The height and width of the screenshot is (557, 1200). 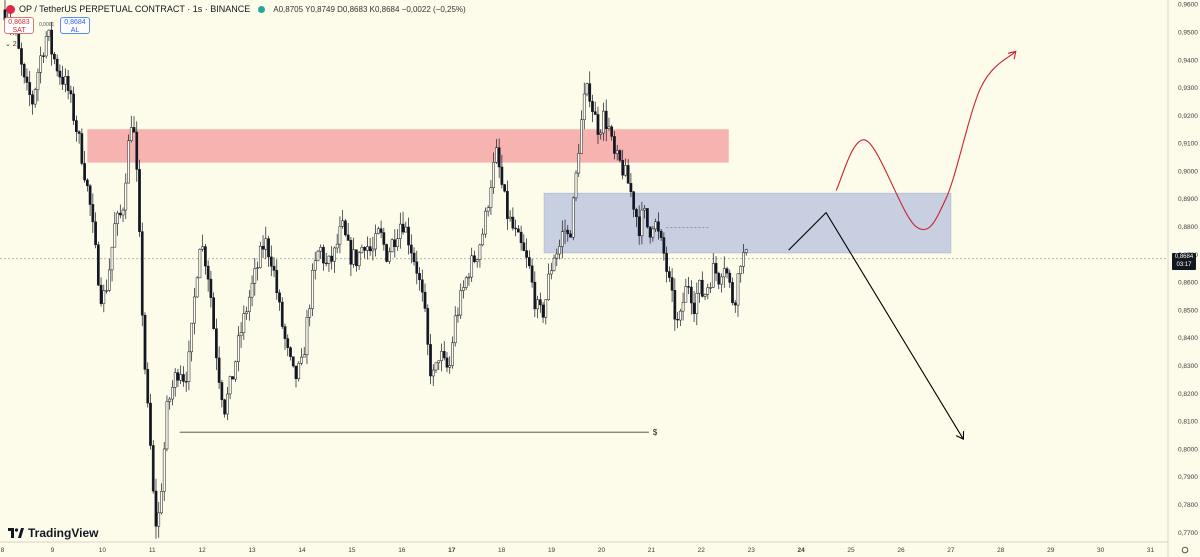 I want to click on sell-button: 0,8683 SAT, so click(x=19, y=25).